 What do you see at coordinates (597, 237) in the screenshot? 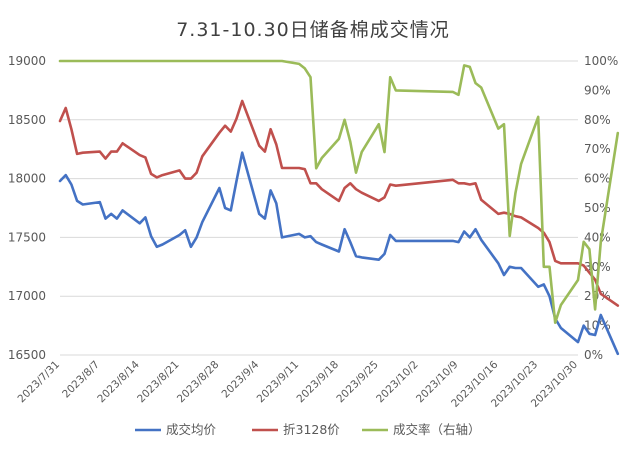
I see `y2-tick-label: 40%` at bounding box center [597, 237].